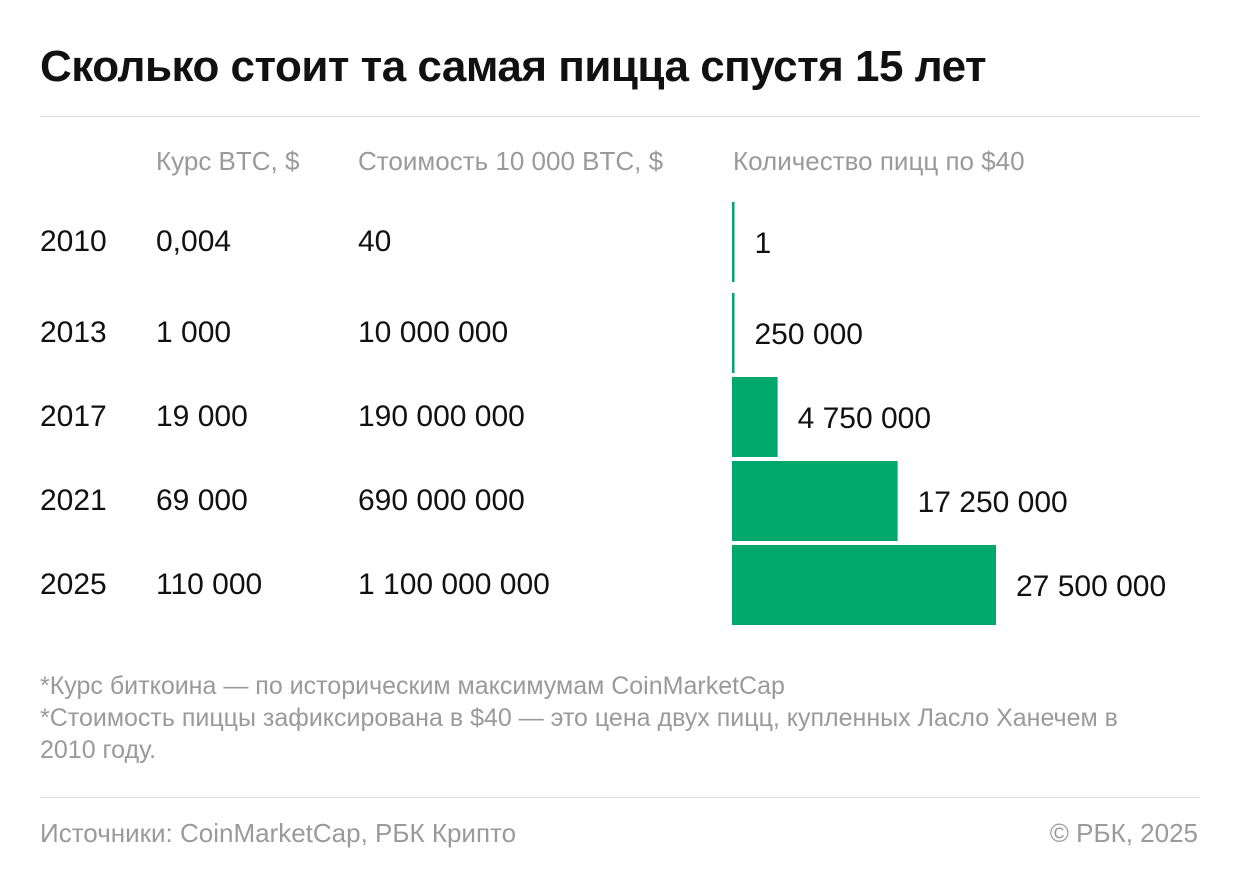 Image resolution: width=1240 pixels, height=893 pixels. Describe the element at coordinates (864, 418) in the screenshot. I see `bar-value-label: 4 750 000` at that location.